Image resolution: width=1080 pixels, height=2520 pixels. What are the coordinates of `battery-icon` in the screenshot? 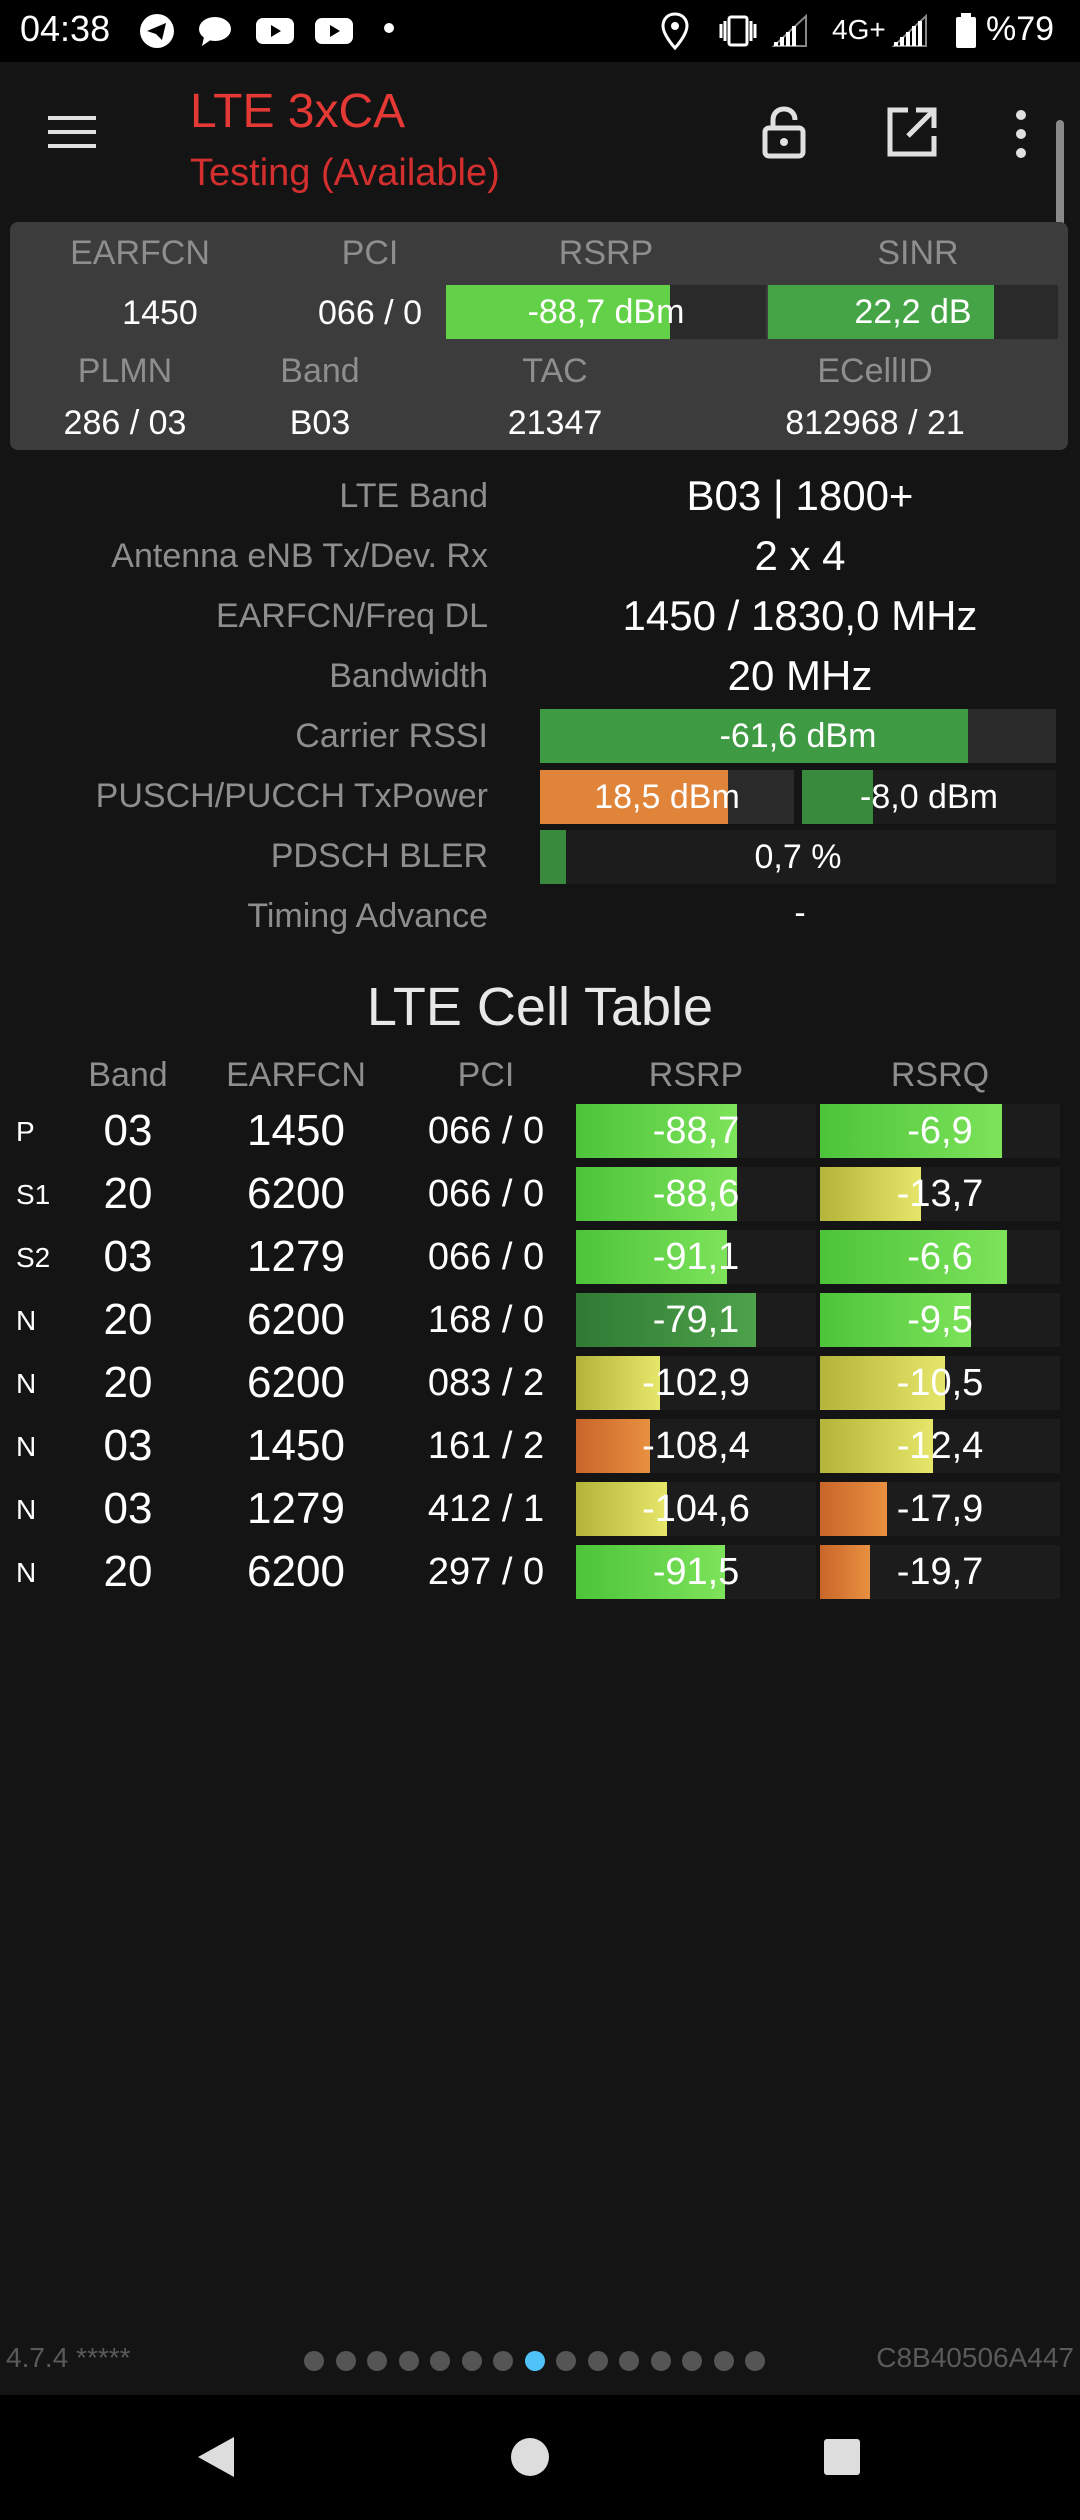 It's located at (966, 30).